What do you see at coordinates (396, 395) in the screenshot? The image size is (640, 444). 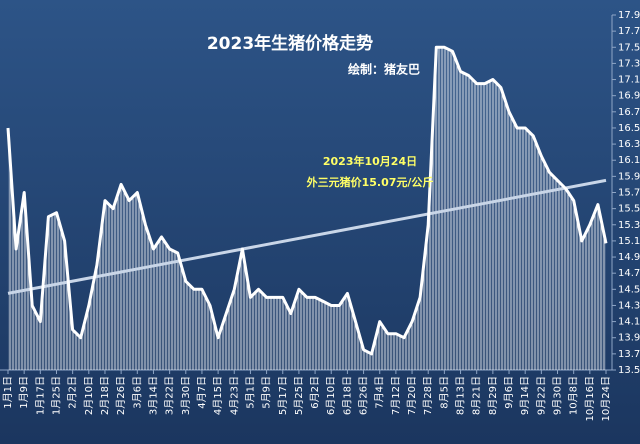 I see `x-tick-label: 7月12日` at bounding box center [396, 395].